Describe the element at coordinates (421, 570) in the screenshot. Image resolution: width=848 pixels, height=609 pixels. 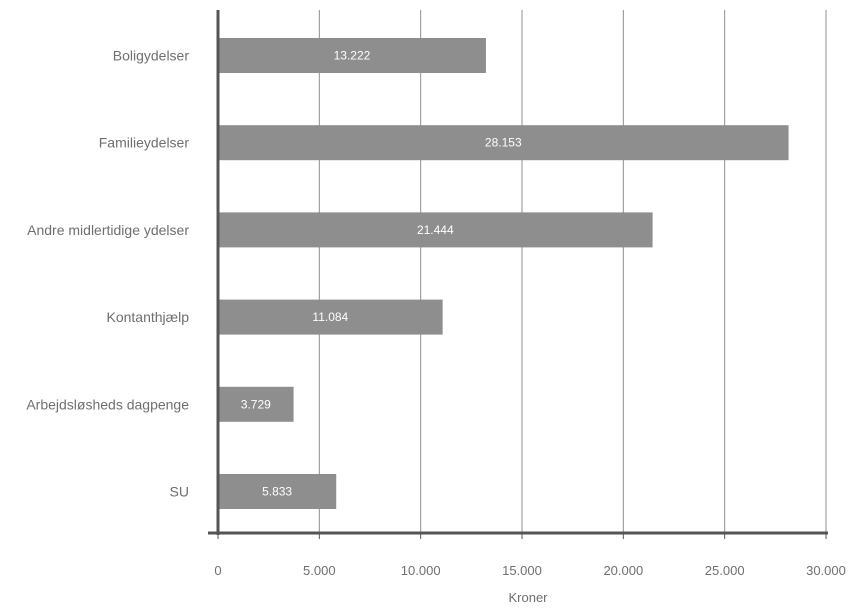
I see `x-tick-label: 10.000` at that location.